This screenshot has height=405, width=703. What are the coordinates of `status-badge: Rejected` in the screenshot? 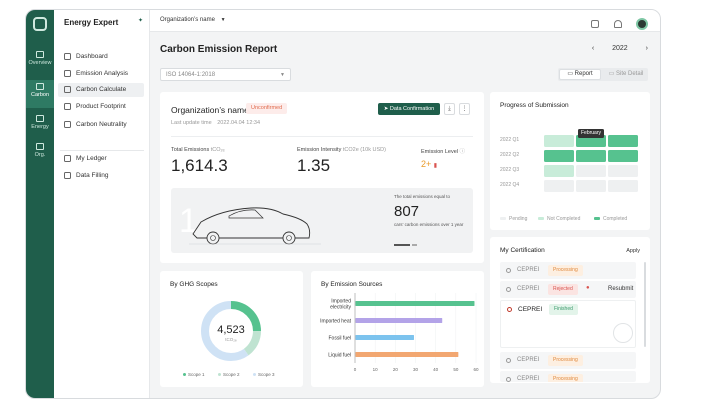 It's located at (563, 289).